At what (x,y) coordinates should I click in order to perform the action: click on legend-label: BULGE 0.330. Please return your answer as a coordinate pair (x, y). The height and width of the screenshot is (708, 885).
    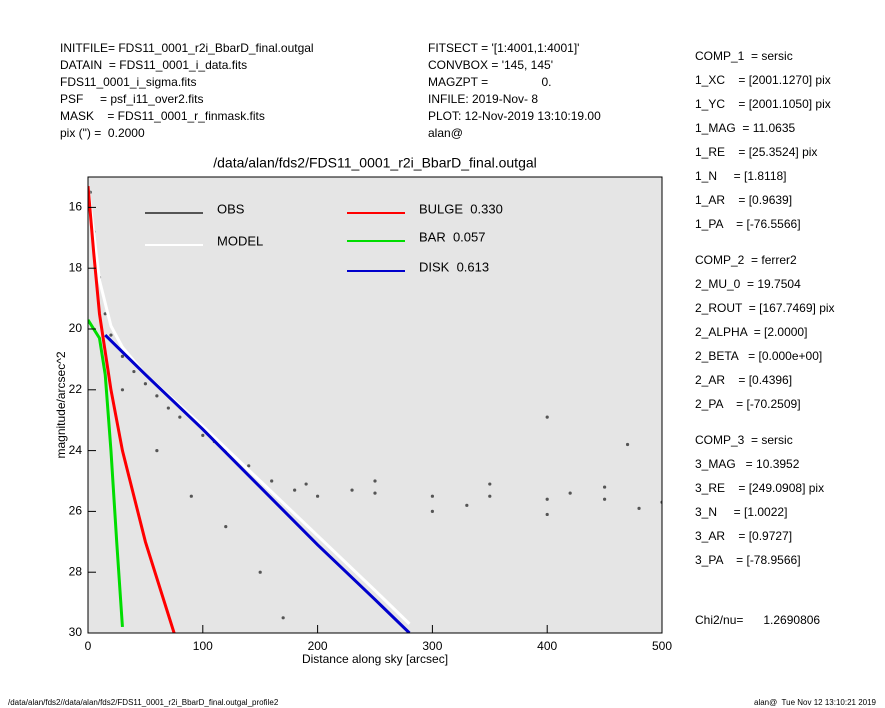
    Looking at the image, I should click on (461, 208).